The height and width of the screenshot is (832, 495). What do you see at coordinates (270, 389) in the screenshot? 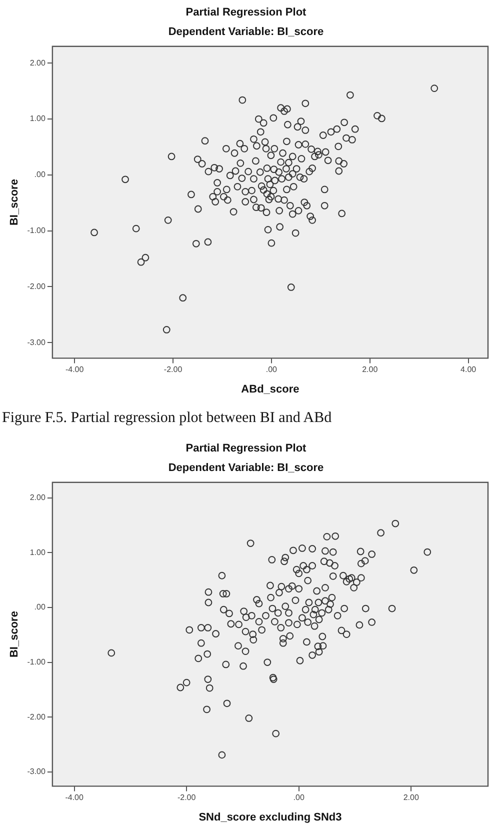
I see `x-axis-title: ABd_score` at bounding box center [270, 389].